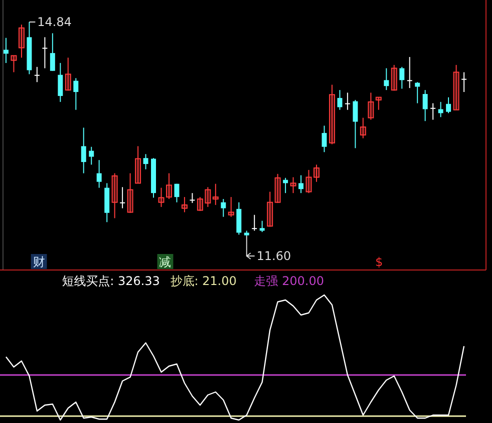 The width and height of the screenshot is (492, 423). What do you see at coordinates (38, 262) in the screenshot?
I see `text: 财` at bounding box center [38, 262].